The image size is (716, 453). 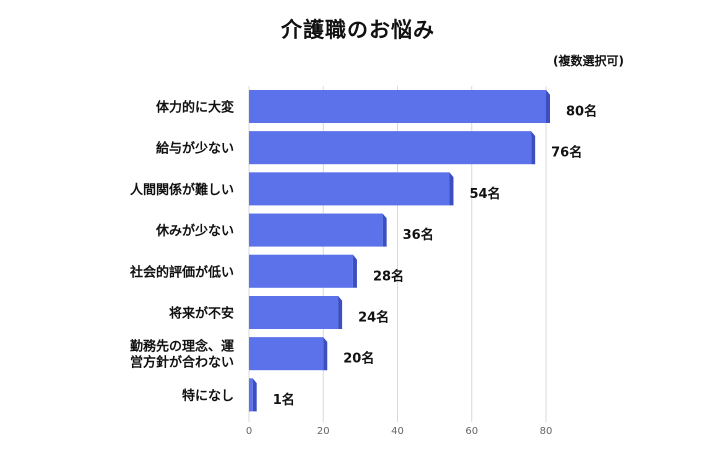 What do you see at coordinates (566, 153) in the screenshot?
I see `bar-value-label: 76名` at bounding box center [566, 153].